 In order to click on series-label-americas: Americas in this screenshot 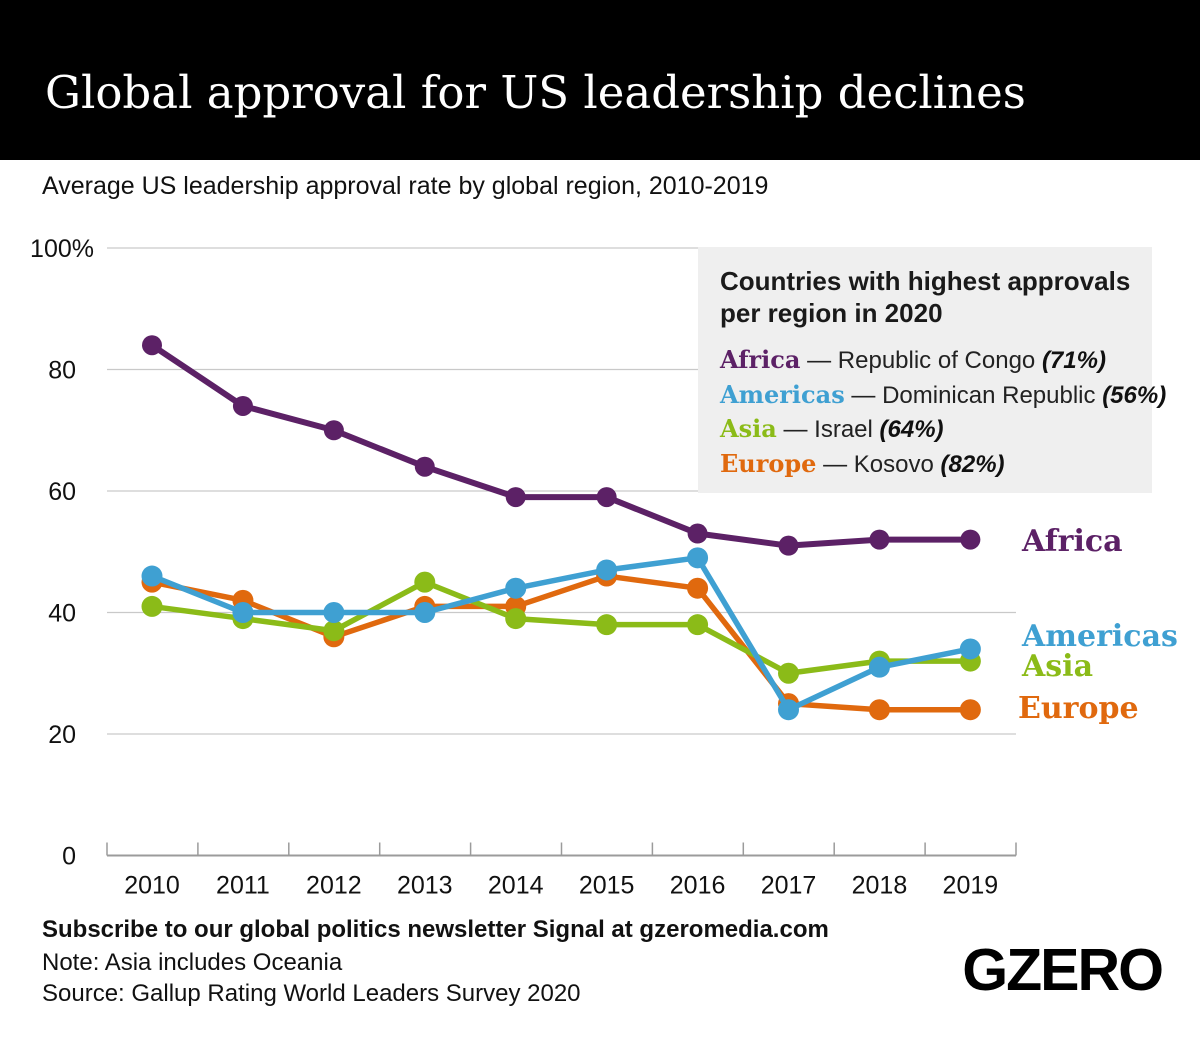, I will do `click(1100, 636)`.